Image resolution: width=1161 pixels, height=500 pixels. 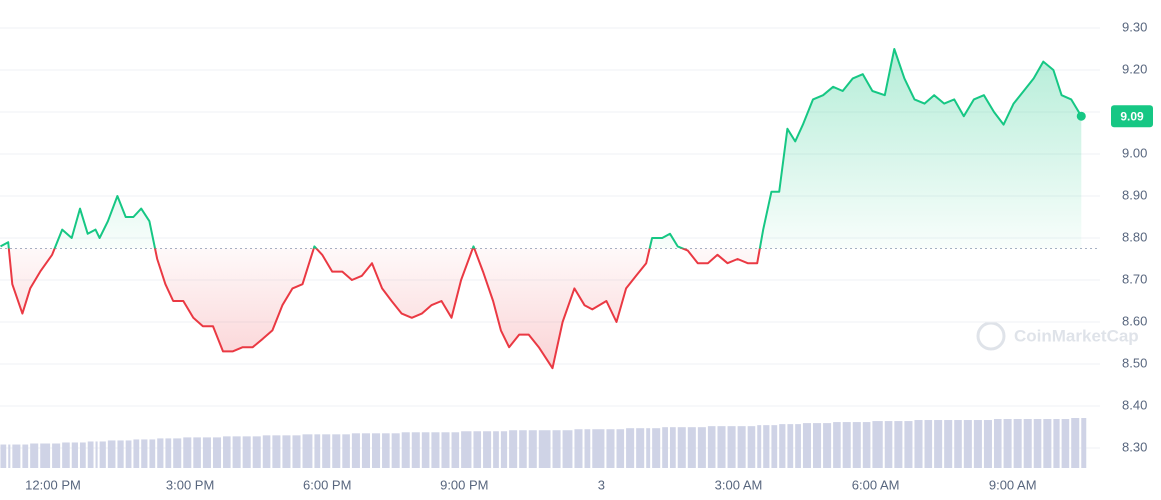 I want to click on x-tick-label: 12:00 PM, so click(x=53, y=484).